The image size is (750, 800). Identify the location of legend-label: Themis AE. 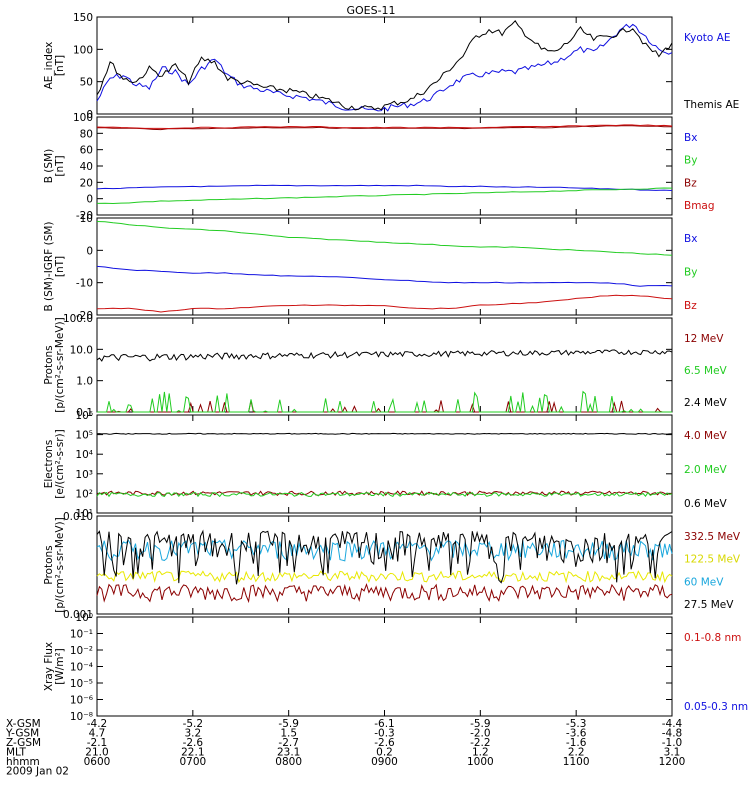
(711, 105).